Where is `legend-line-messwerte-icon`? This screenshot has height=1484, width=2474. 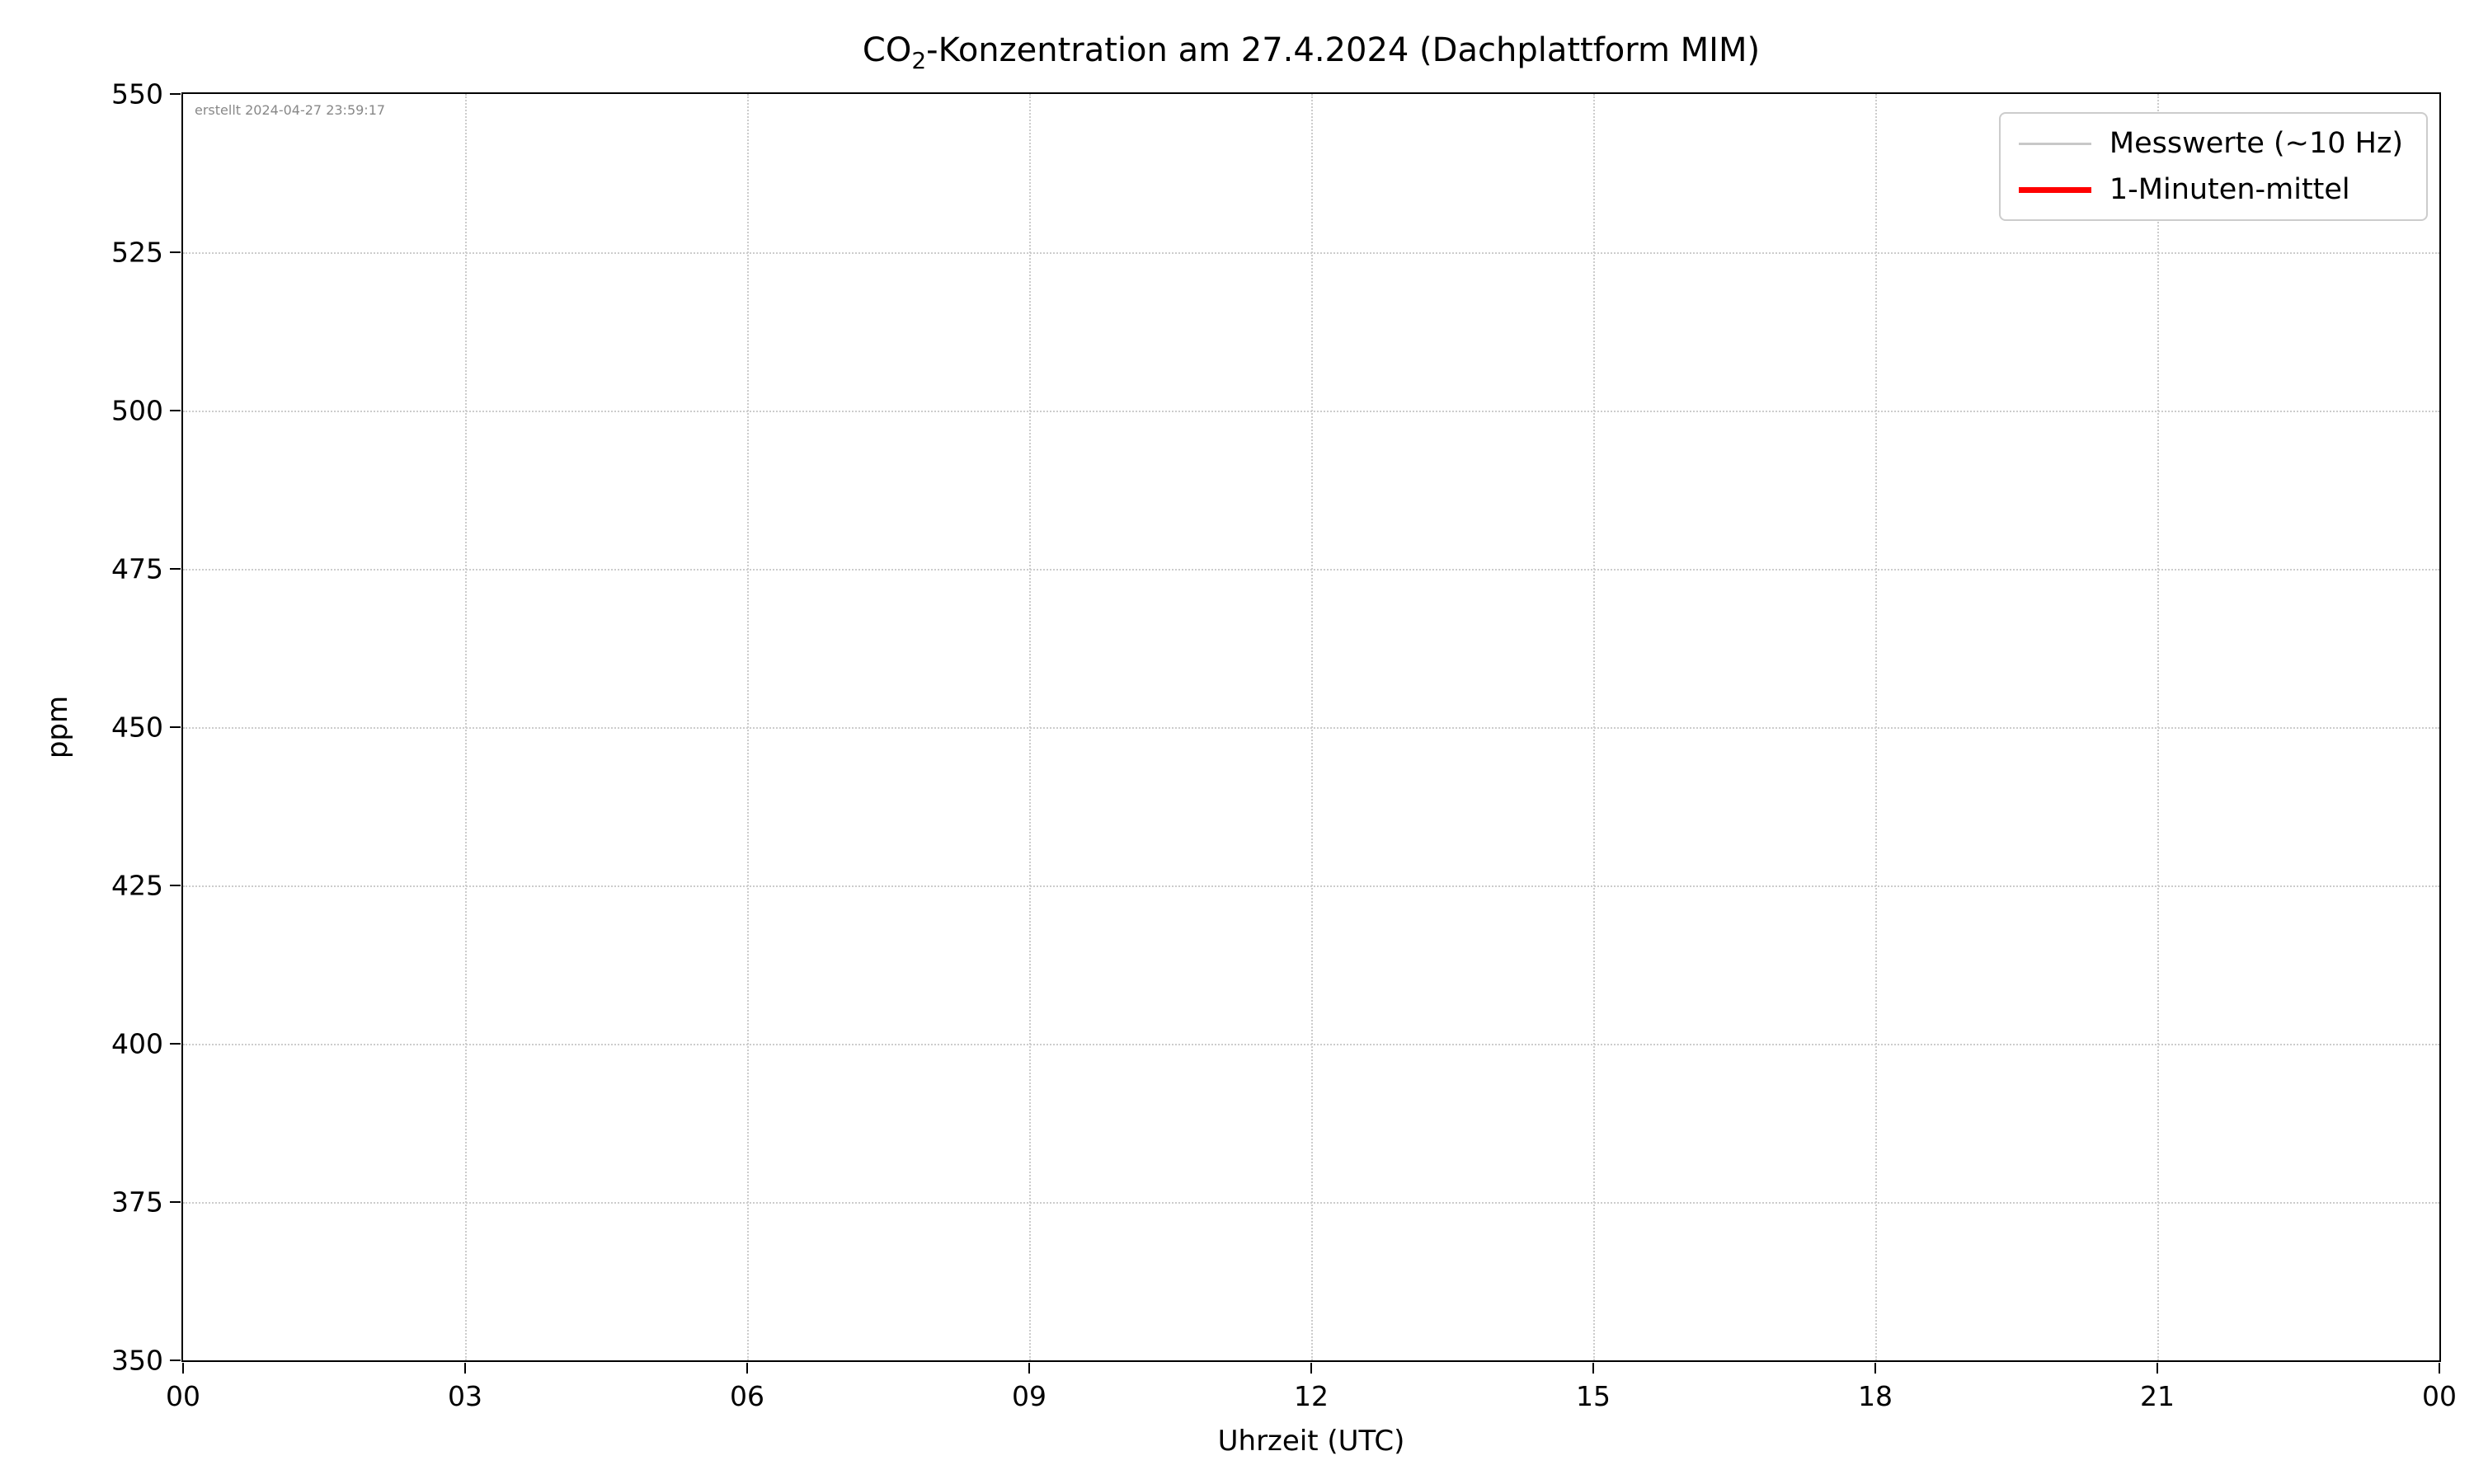
legend-line-messwerte-icon is located at coordinates (2054, 143).